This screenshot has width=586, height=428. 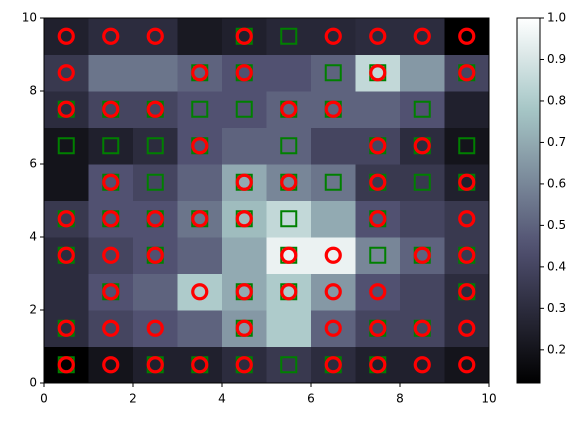 I want to click on colorbar-tick-label: 1.0, so click(x=556, y=18).